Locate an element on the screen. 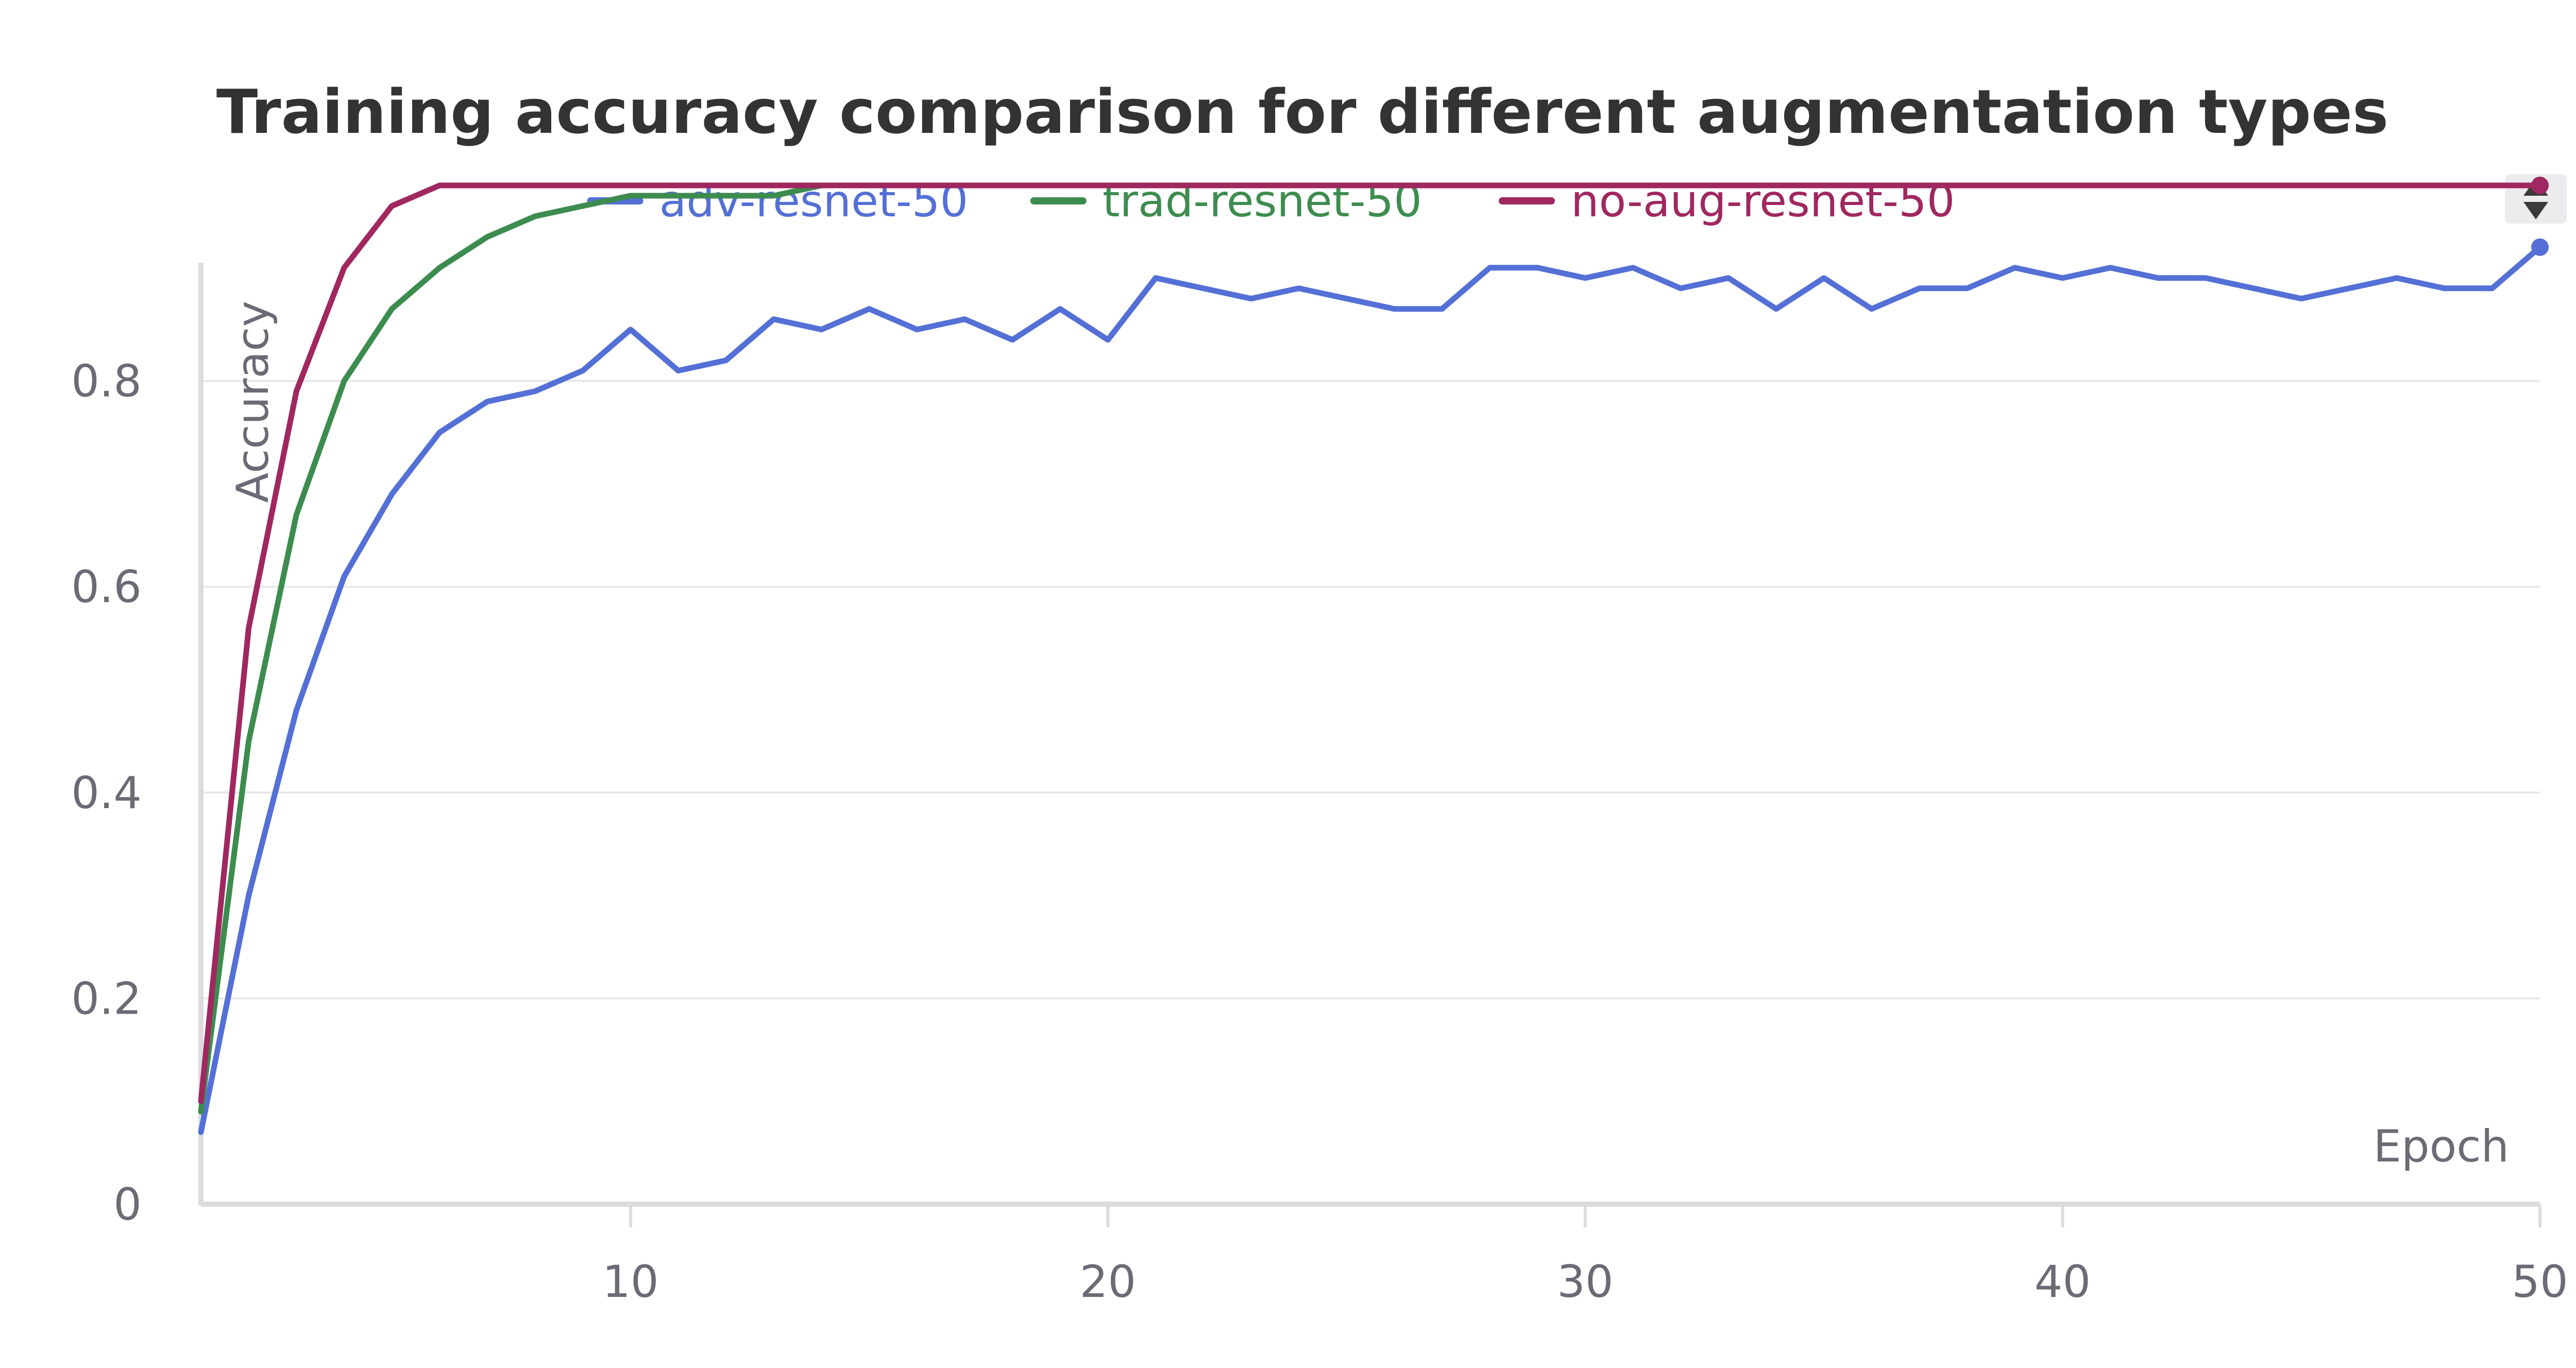  y-tick-label: 0.4 is located at coordinates (106, 793).